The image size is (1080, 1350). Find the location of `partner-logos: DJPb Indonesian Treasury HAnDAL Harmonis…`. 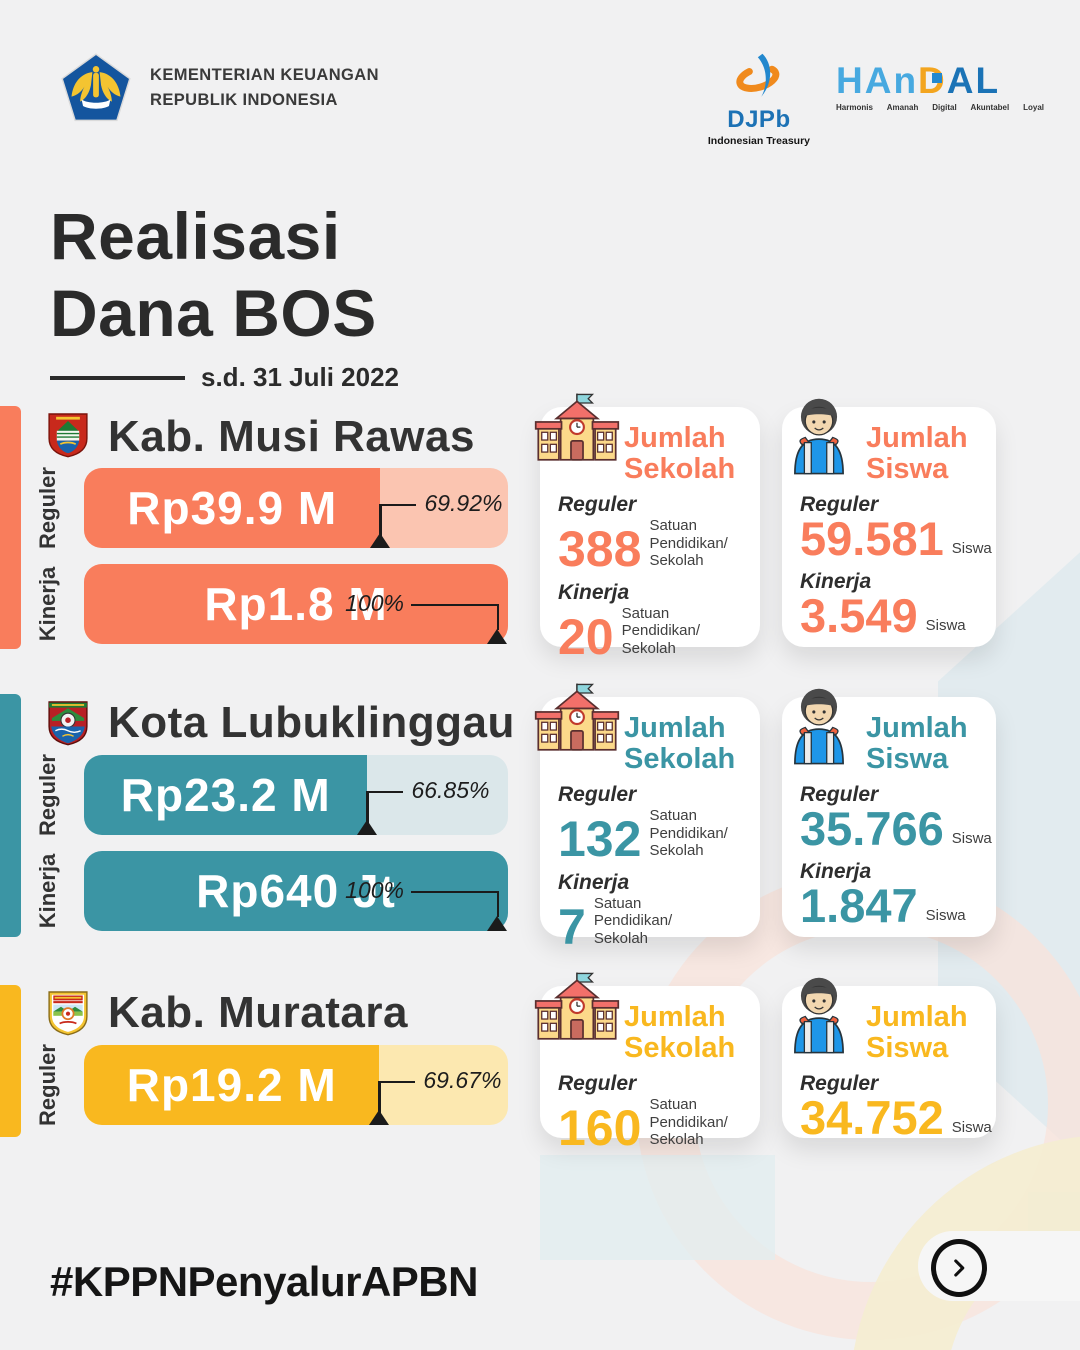

partner-logos: DJPb Indonesian Treasury HAnDAL Harmonis… is located at coordinates (876, 97).